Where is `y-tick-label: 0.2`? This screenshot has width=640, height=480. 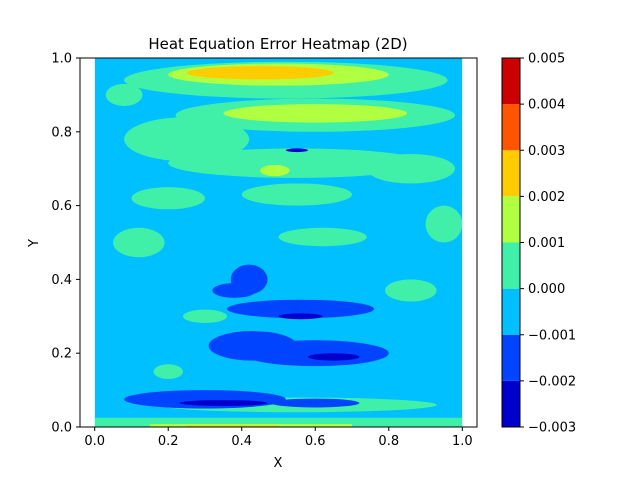
y-tick-label: 0.2 is located at coordinates (61, 354).